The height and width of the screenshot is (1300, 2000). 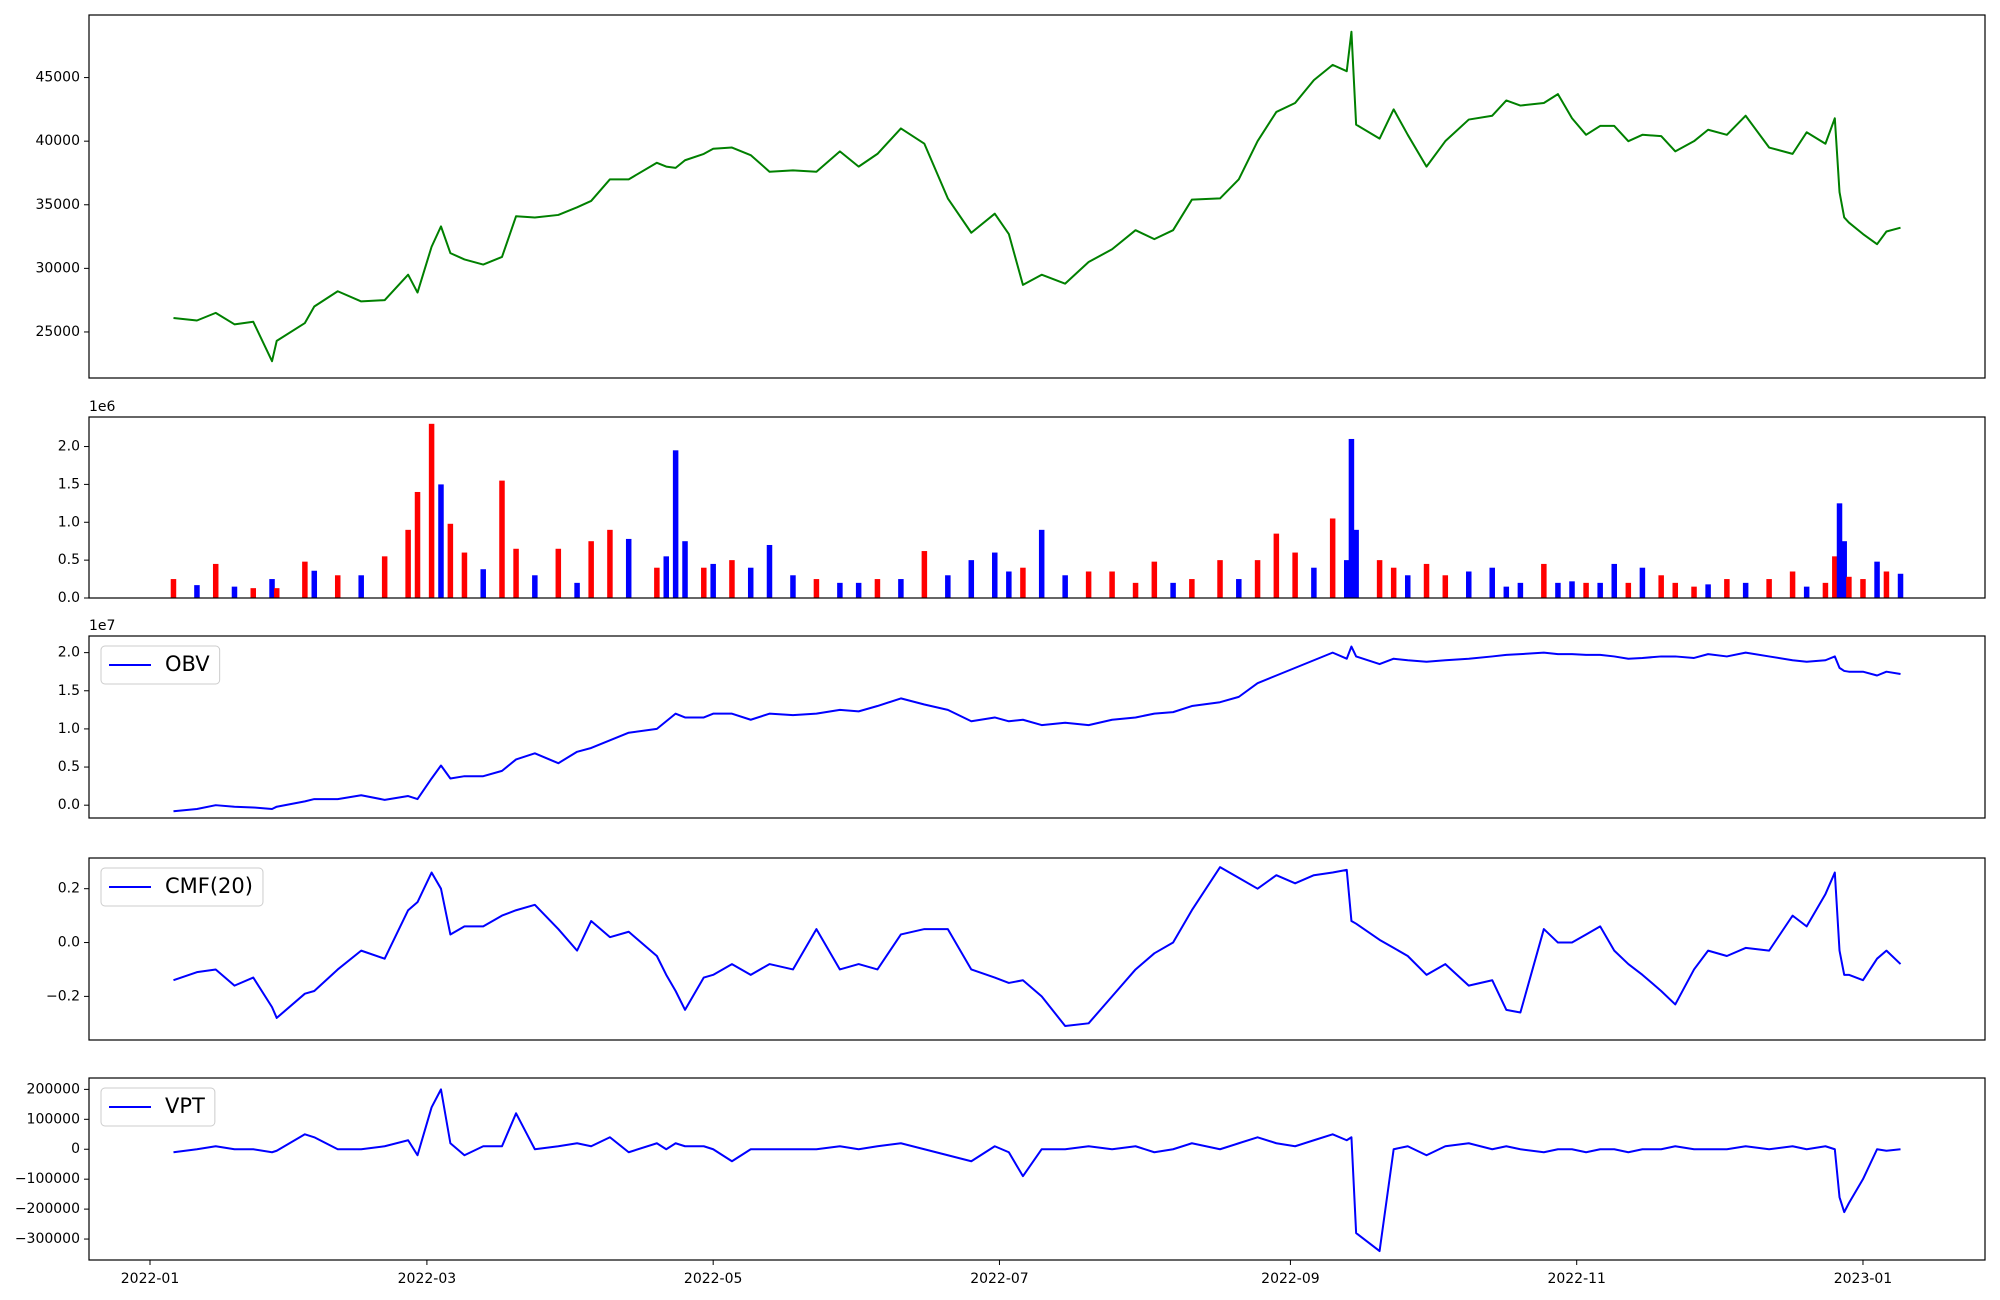 I want to click on y-tick-label: −0.2, so click(x=63, y=996).